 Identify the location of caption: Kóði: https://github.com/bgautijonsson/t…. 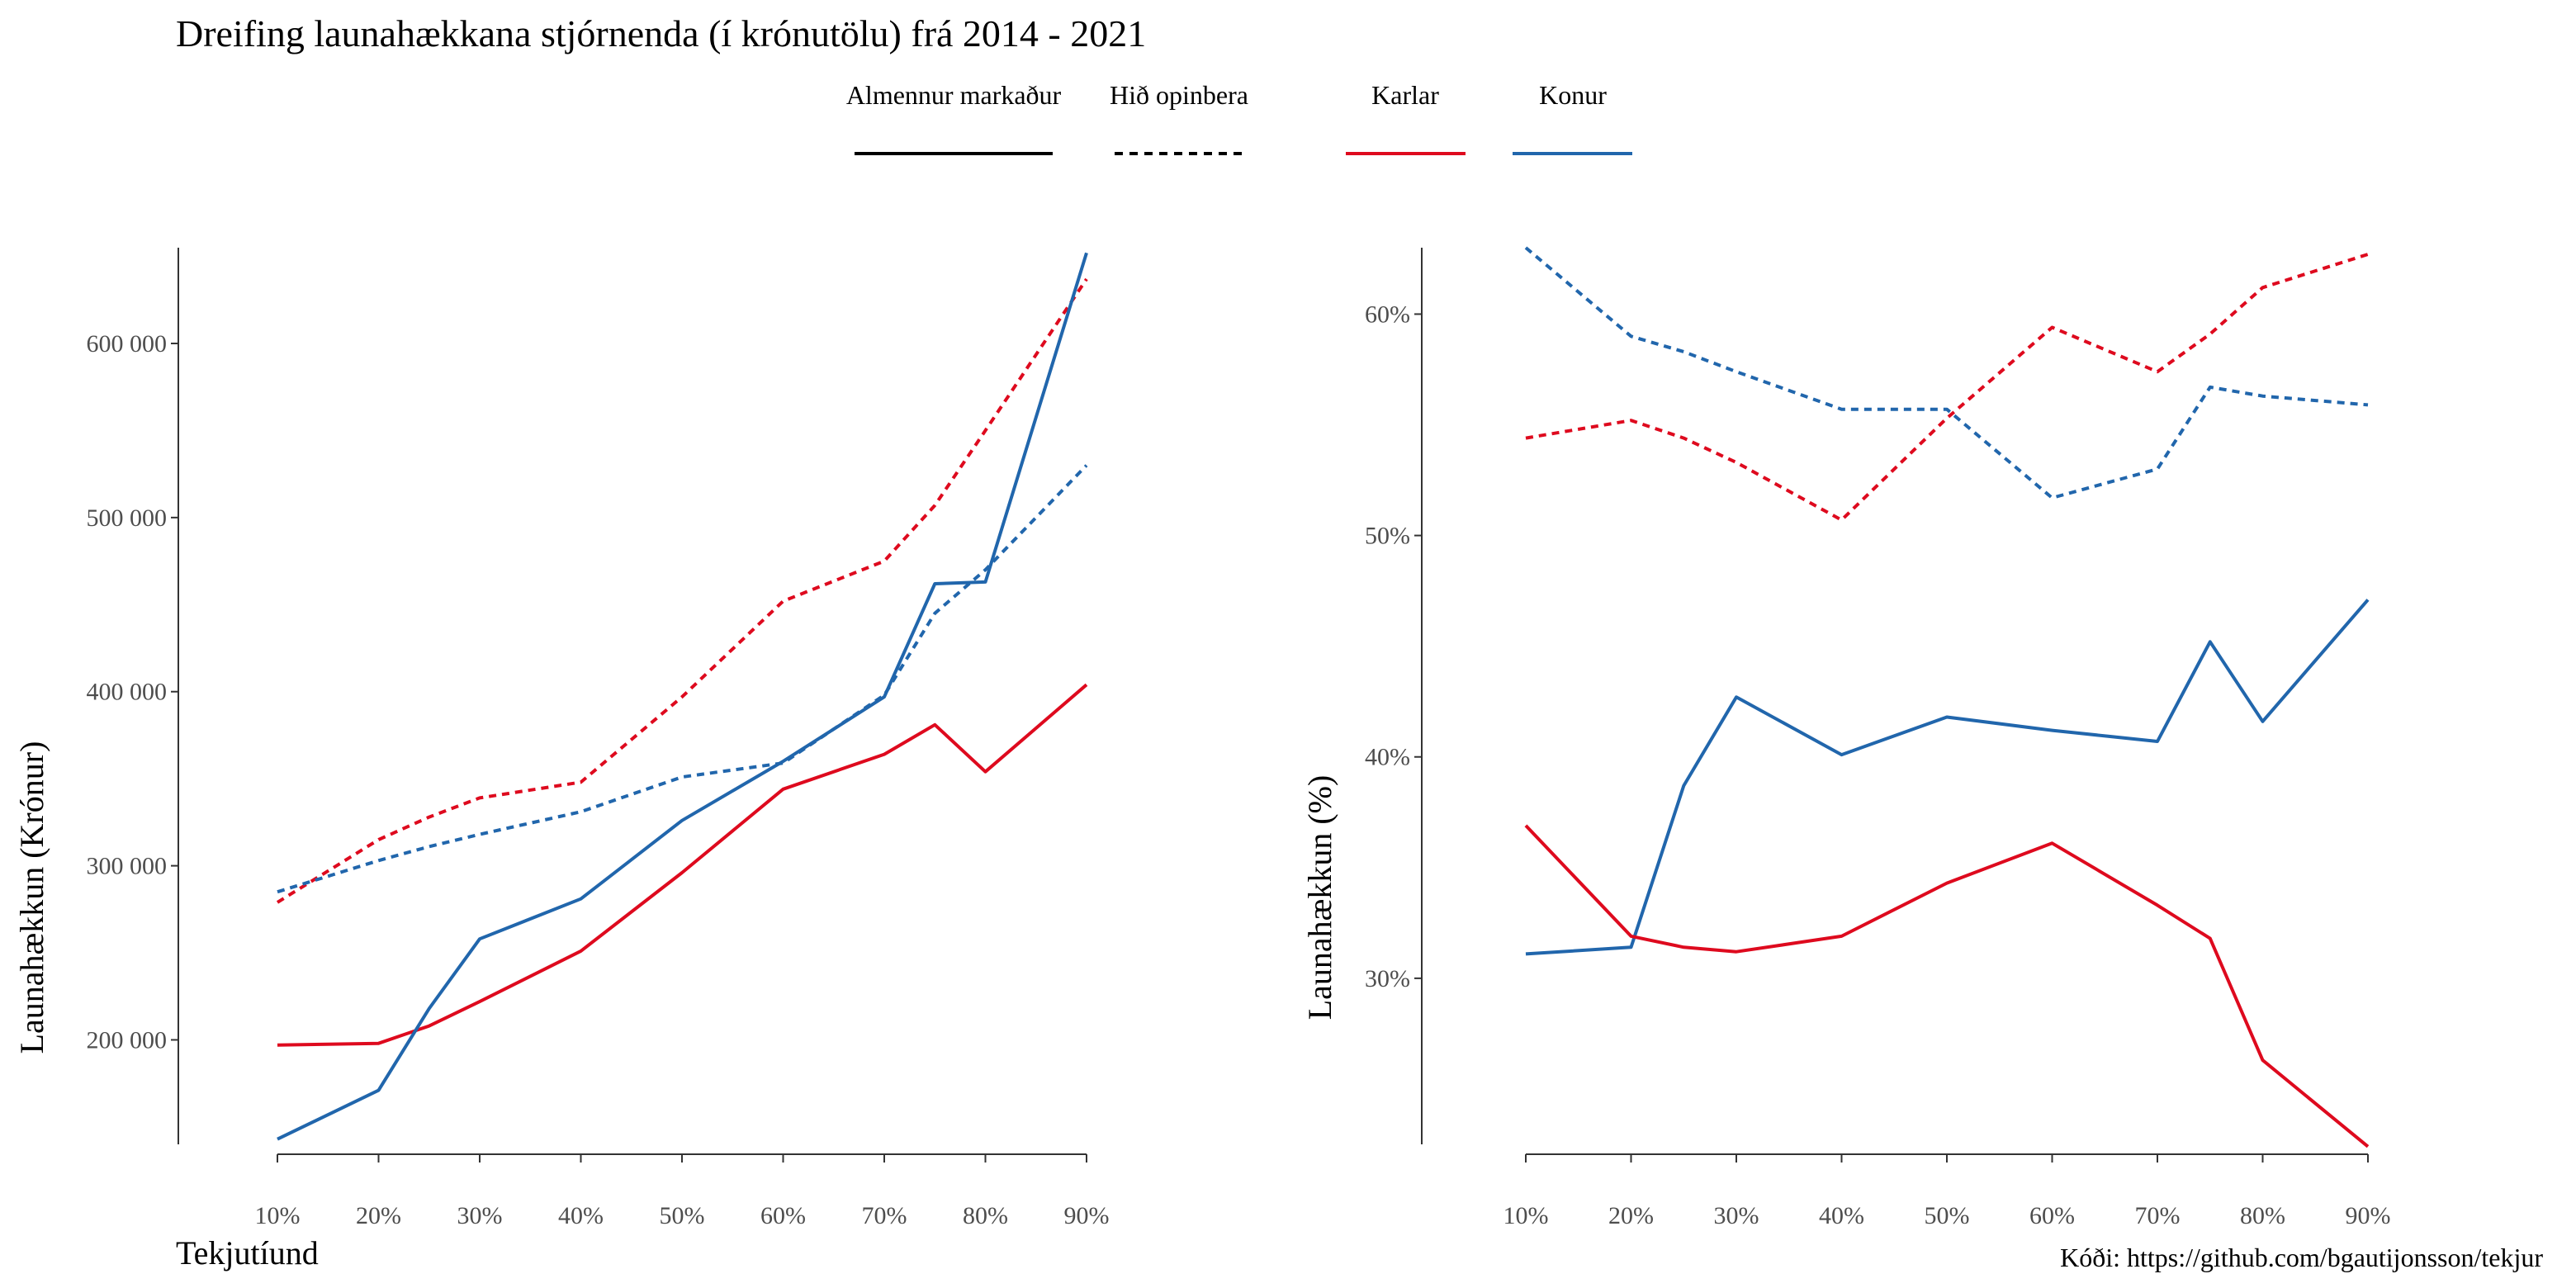
(2301, 1257).